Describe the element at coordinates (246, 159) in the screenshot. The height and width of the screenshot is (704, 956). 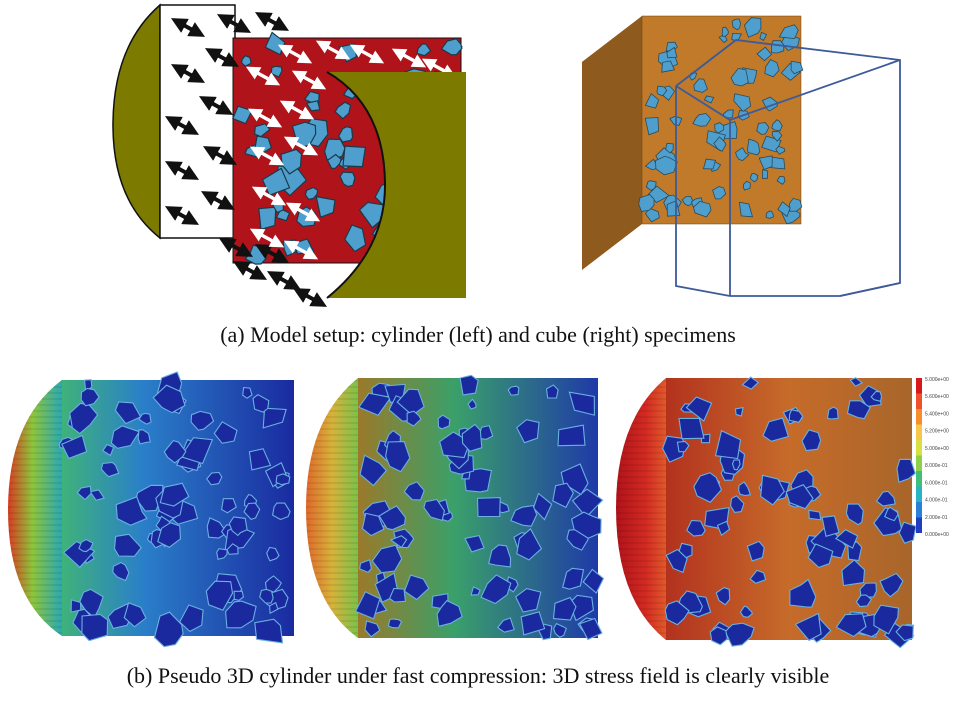
I see `arrow-black-group` at that location.